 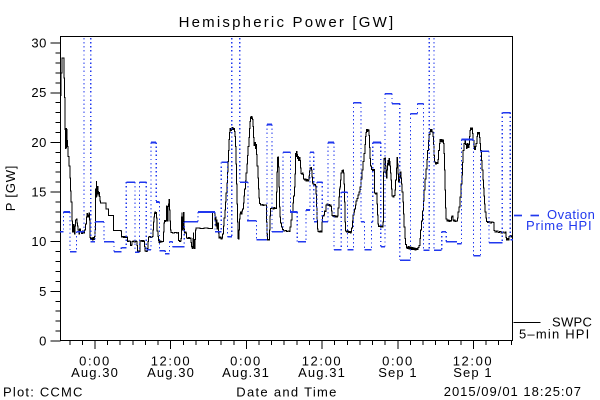 I want to click on svg-text: 30, so click(x=39, y=43).